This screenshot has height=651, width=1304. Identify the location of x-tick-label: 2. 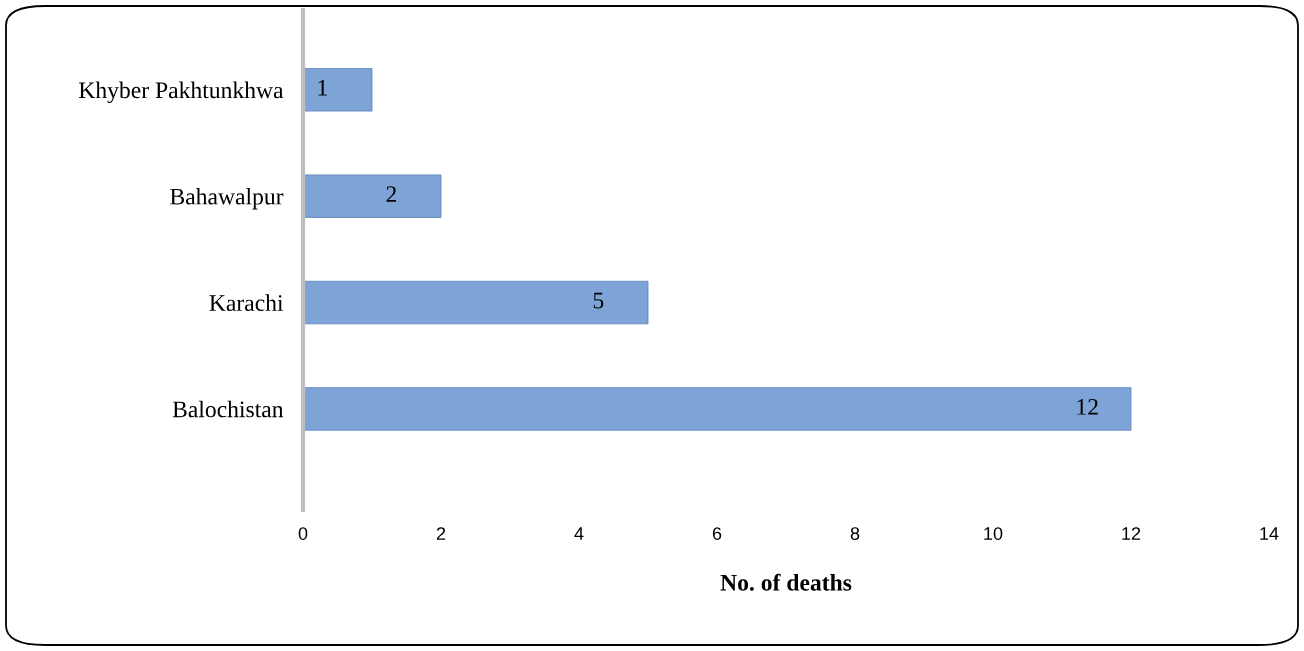
(441, 533).